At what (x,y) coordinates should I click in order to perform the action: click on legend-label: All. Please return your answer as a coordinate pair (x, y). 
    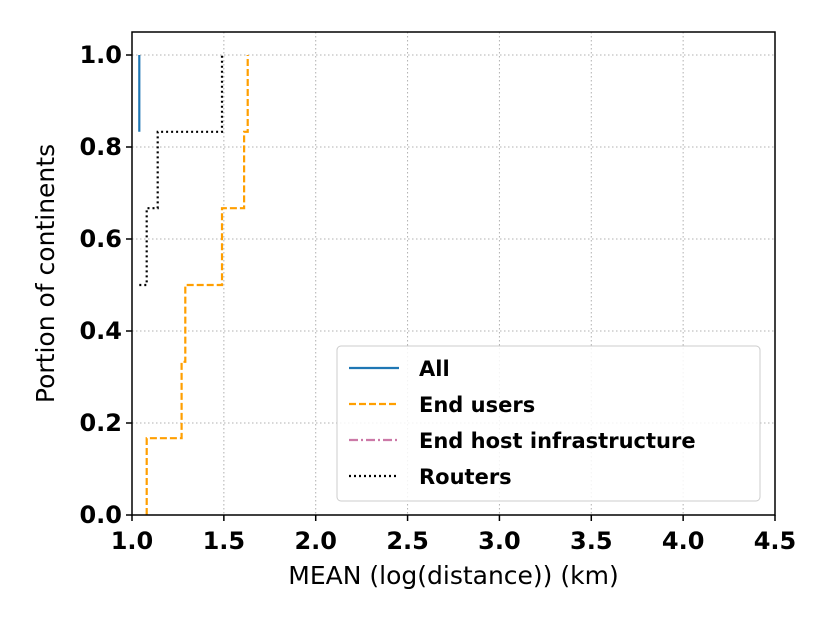
    Looking at the image, I should click on (434, 369).